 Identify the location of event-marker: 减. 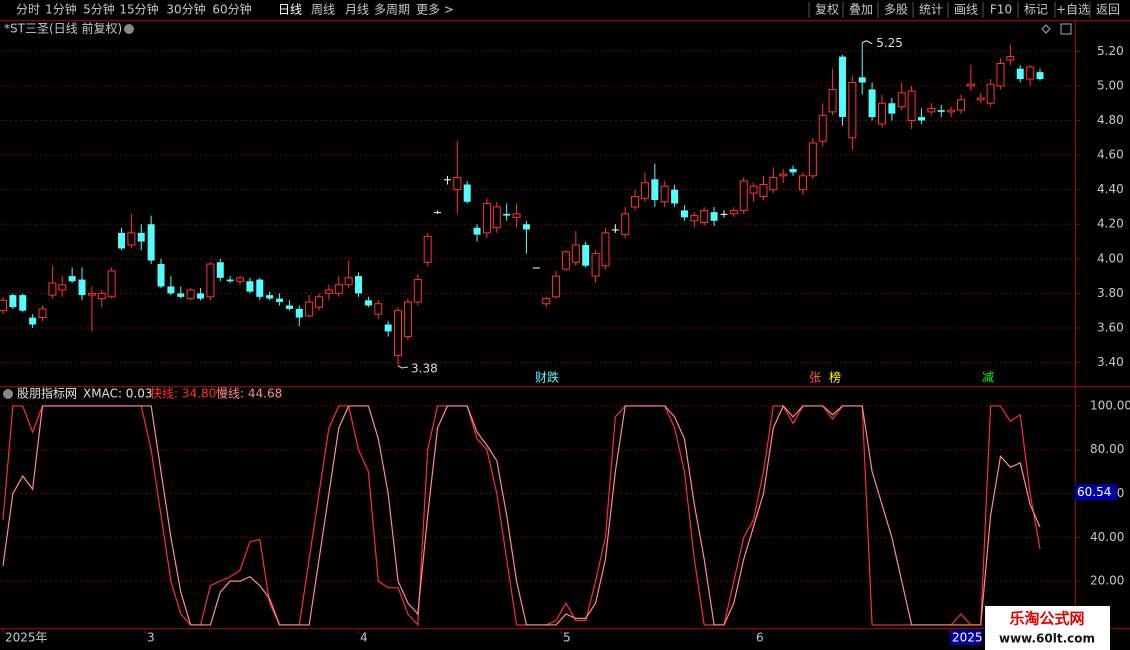
(988, 378).